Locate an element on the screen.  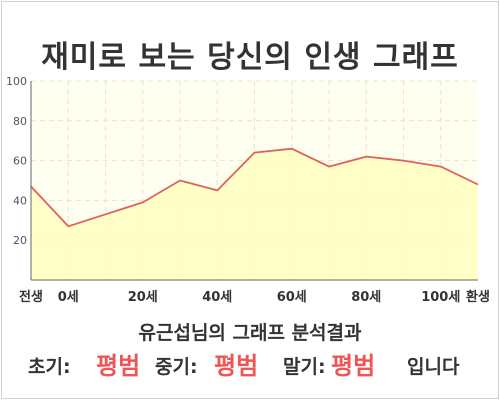
x-tick-label: 60세 is located at coordinates (292, 297).